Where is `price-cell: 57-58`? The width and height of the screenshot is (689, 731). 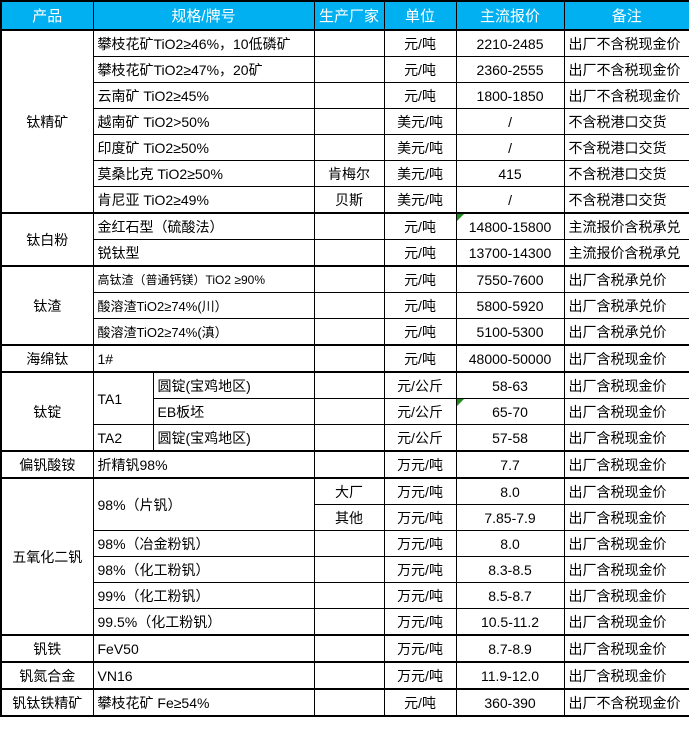 price-cell: 57-58 is located at coordinates (510, 438).